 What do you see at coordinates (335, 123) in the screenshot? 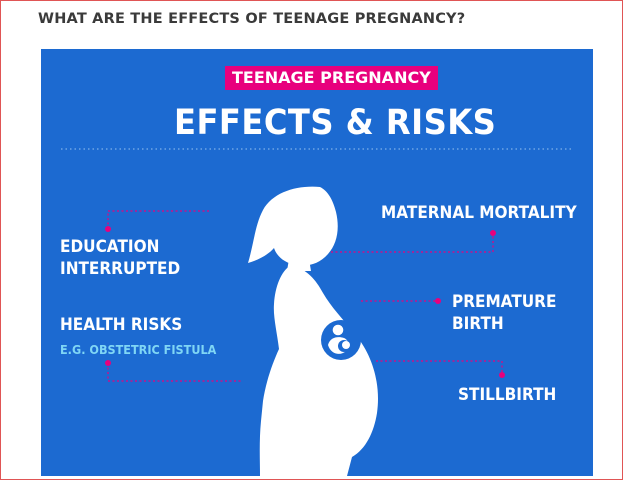
I see `infographic-title: EFFECTS & RISKS` at bounding box center [335, 123].